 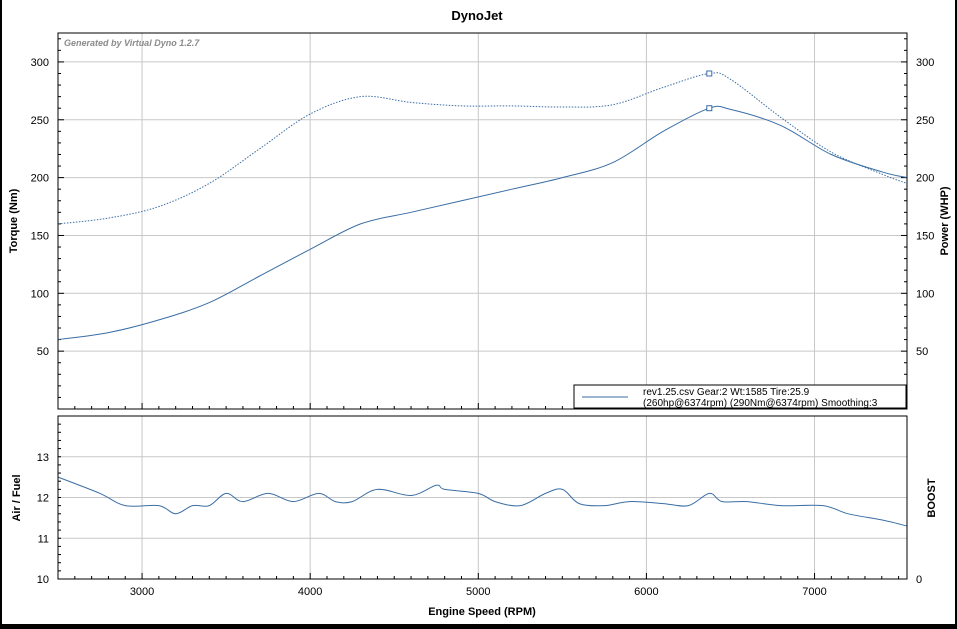 I want to click on afr-plot, so click(x=482, y=501).